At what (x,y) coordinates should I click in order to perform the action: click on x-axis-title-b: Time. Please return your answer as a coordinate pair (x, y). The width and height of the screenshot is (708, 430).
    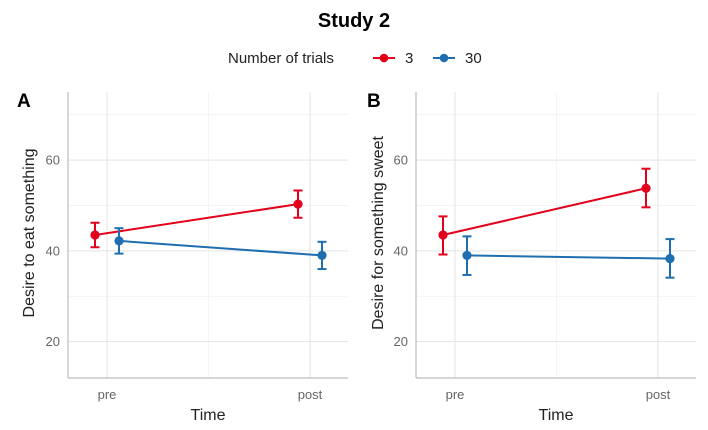
    Looking at the image, I should click on (556, 415).